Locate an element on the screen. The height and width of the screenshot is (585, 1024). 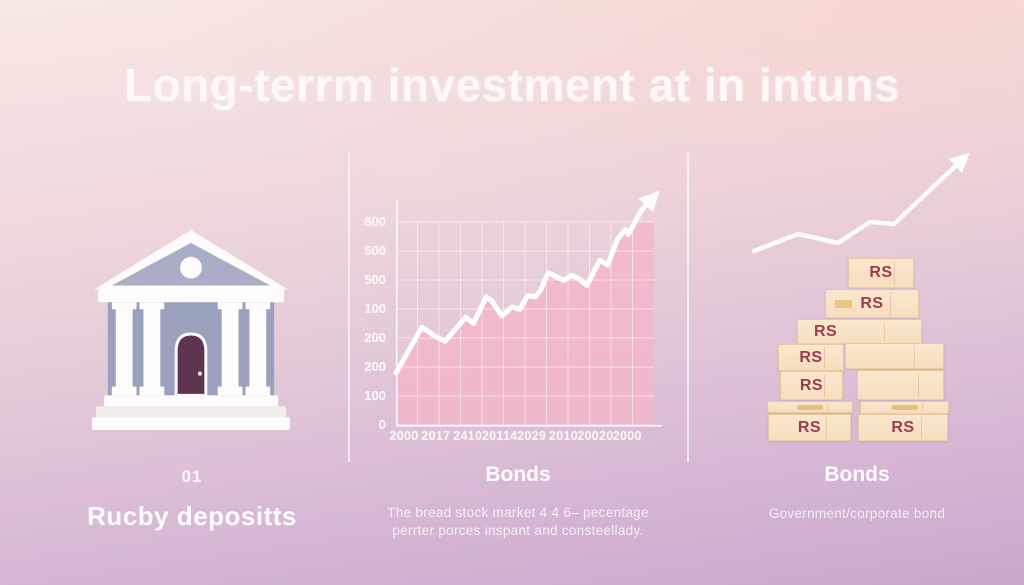
deposits-section-number: 01 is located at coordinates (192, 476).